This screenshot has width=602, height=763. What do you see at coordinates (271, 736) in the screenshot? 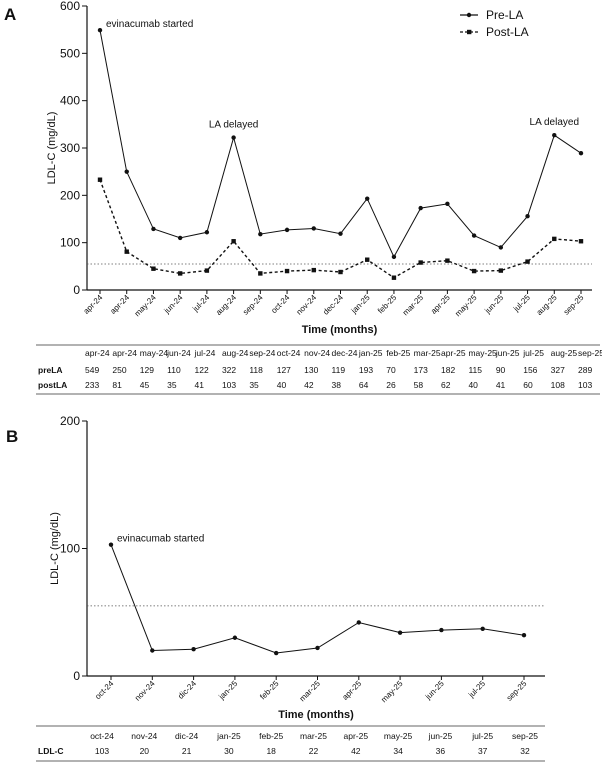
I see `b-table-header-cell: feb-25` at bounding box center [271, 736].